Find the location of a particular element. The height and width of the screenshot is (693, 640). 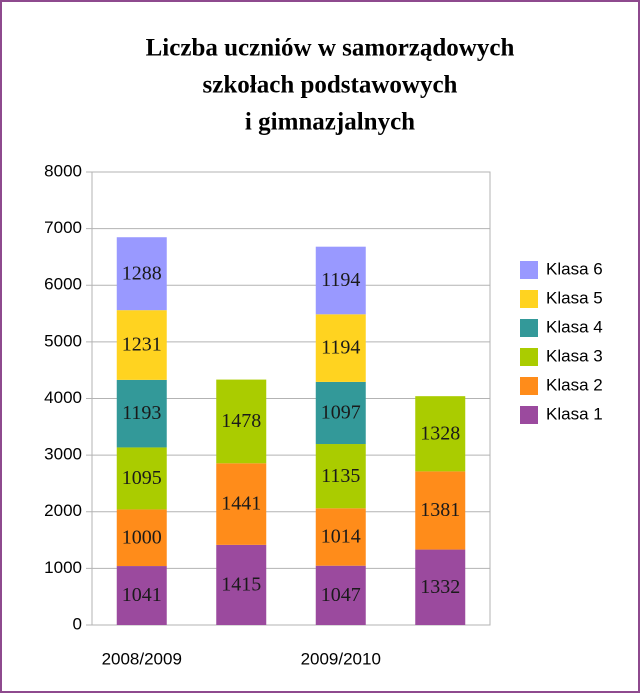

legend-label: Klasa 6 is located at coordinates (574, 268).